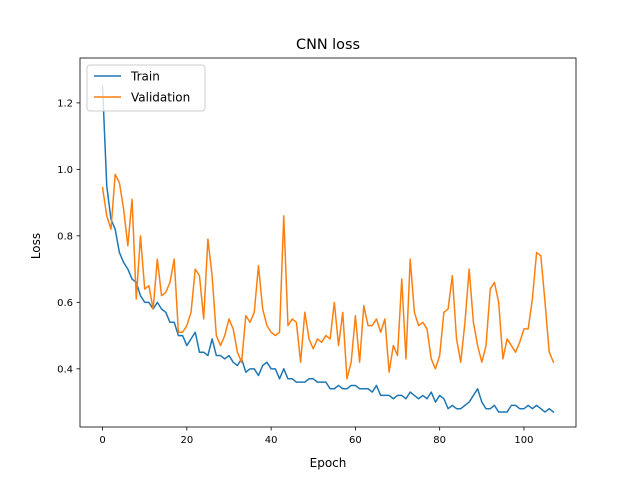 The image size is (640, 484). I want to click on y-tick-label: 0.8, so click(65, 236).